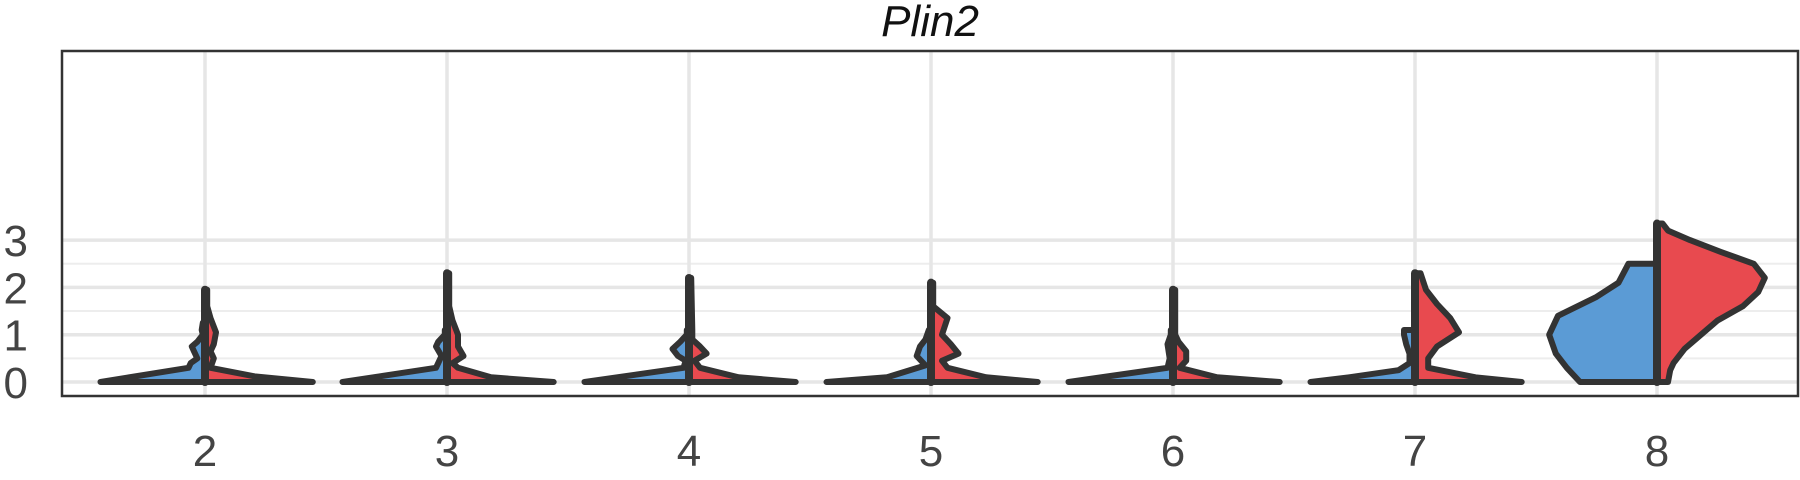  What do you see at coordinates (1657, 451) in the screenshot?
I see `x-tick-label-8: 8` at bounding box center [1657, 451].